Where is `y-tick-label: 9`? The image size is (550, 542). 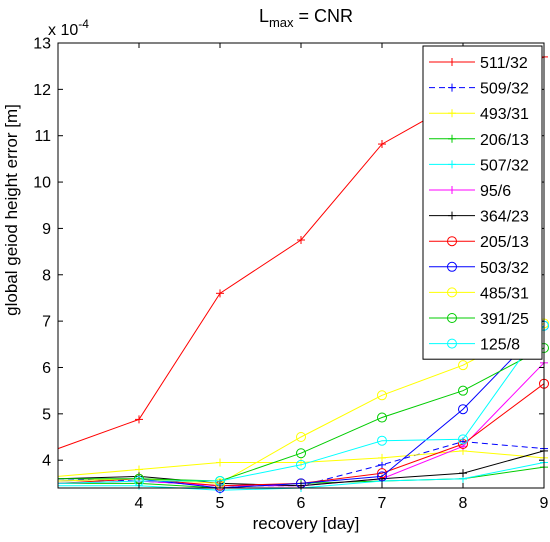 y-tick-label: 9 is located at coordinates (46, 229).